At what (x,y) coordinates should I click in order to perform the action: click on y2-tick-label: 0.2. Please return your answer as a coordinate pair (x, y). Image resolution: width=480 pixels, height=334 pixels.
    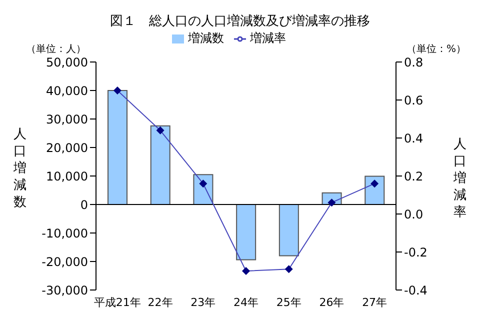
    Looking at the image, I should click on (414, 176).